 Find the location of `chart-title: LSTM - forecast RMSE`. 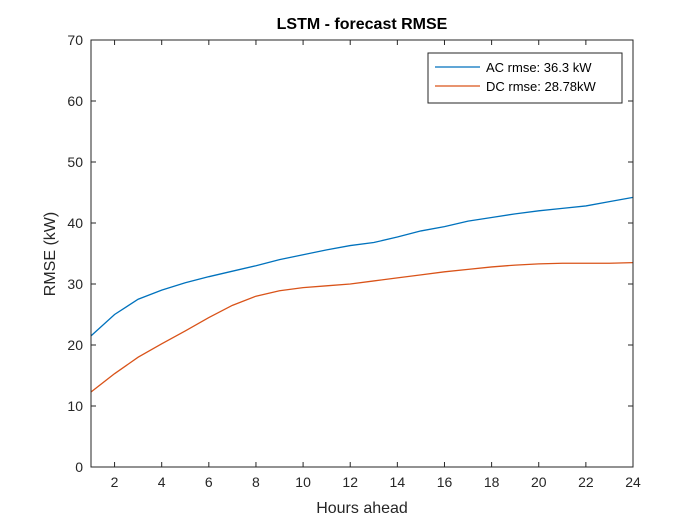

chart-title: LSTM - forecast RMSE is located at coordinates (362, 24).